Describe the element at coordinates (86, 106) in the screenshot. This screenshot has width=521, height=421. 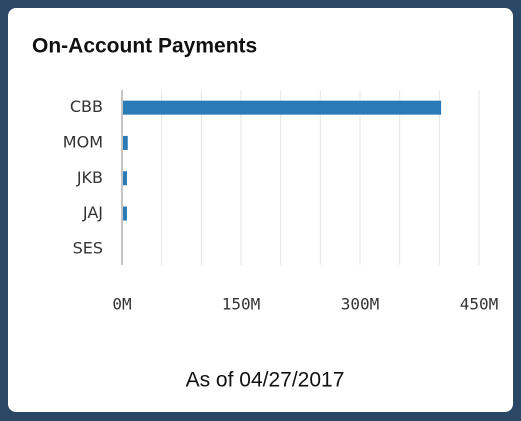
I see `category-label: CBB` at that location.